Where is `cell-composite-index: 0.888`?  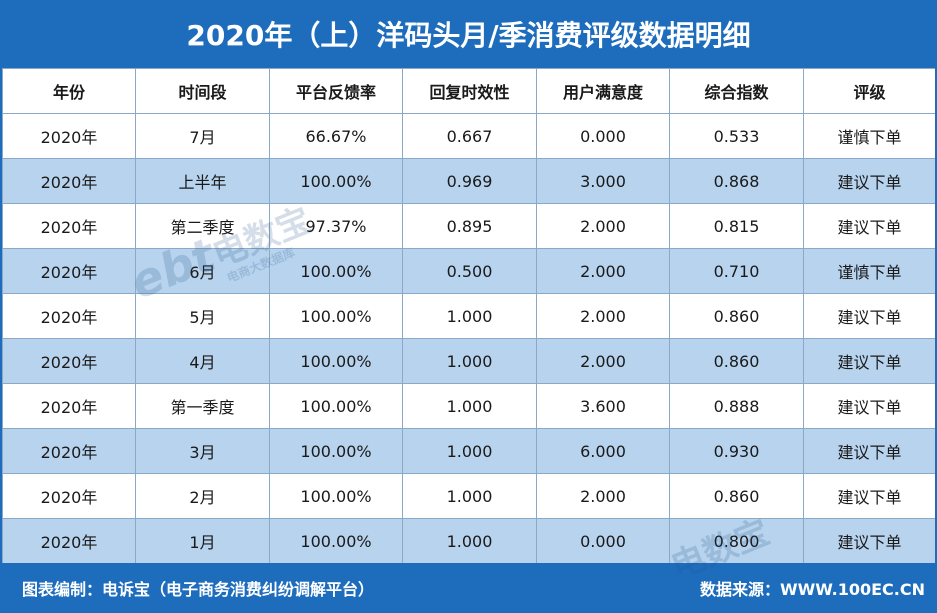 cell-composite-index: 0.888 is located at coordinates (736, 406).